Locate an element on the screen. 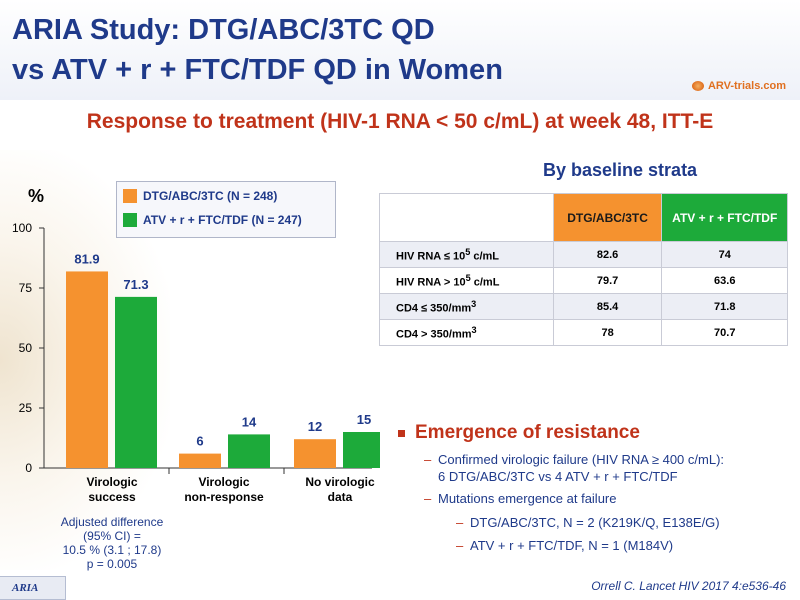  reference-citation: Orrell C. Lancet HIV 2017 4:e536-46 is located at coordinates (688, 586).